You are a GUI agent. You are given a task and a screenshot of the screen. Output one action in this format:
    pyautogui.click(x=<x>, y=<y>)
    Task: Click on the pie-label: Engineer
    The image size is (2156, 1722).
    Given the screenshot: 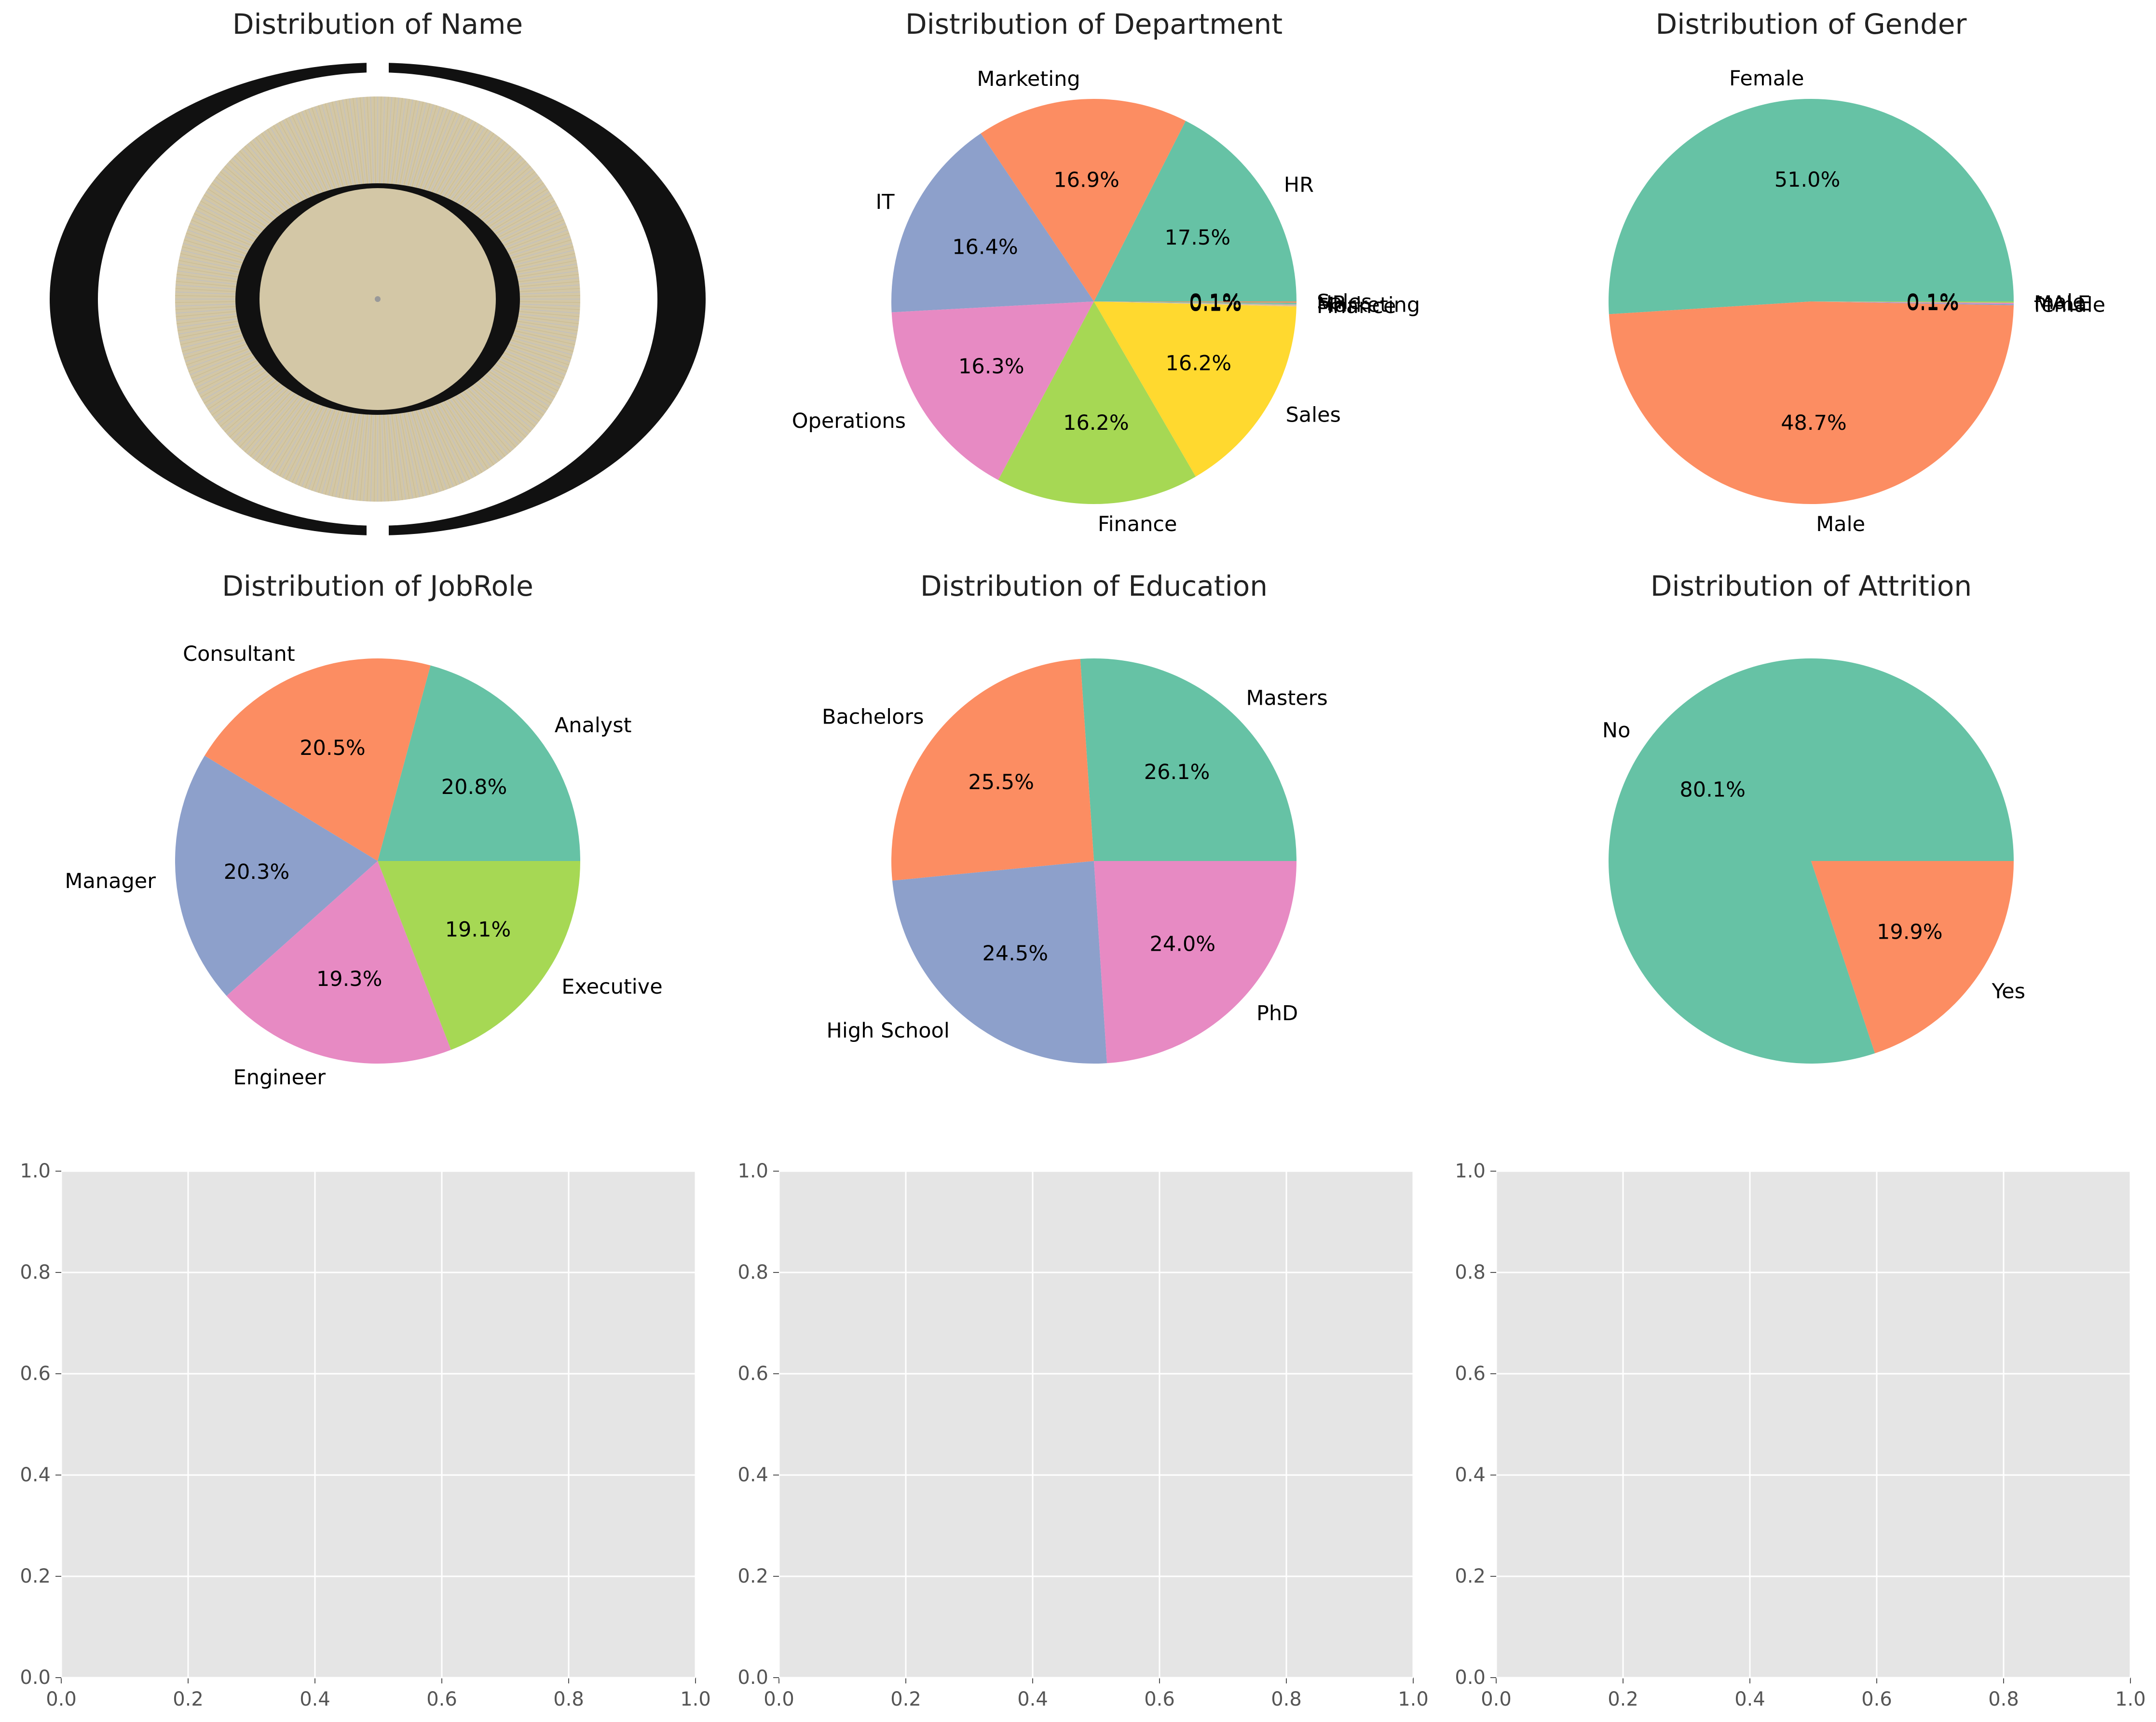 What is the action you would take?
    pyautogui.click(x=279, y=1078)
    